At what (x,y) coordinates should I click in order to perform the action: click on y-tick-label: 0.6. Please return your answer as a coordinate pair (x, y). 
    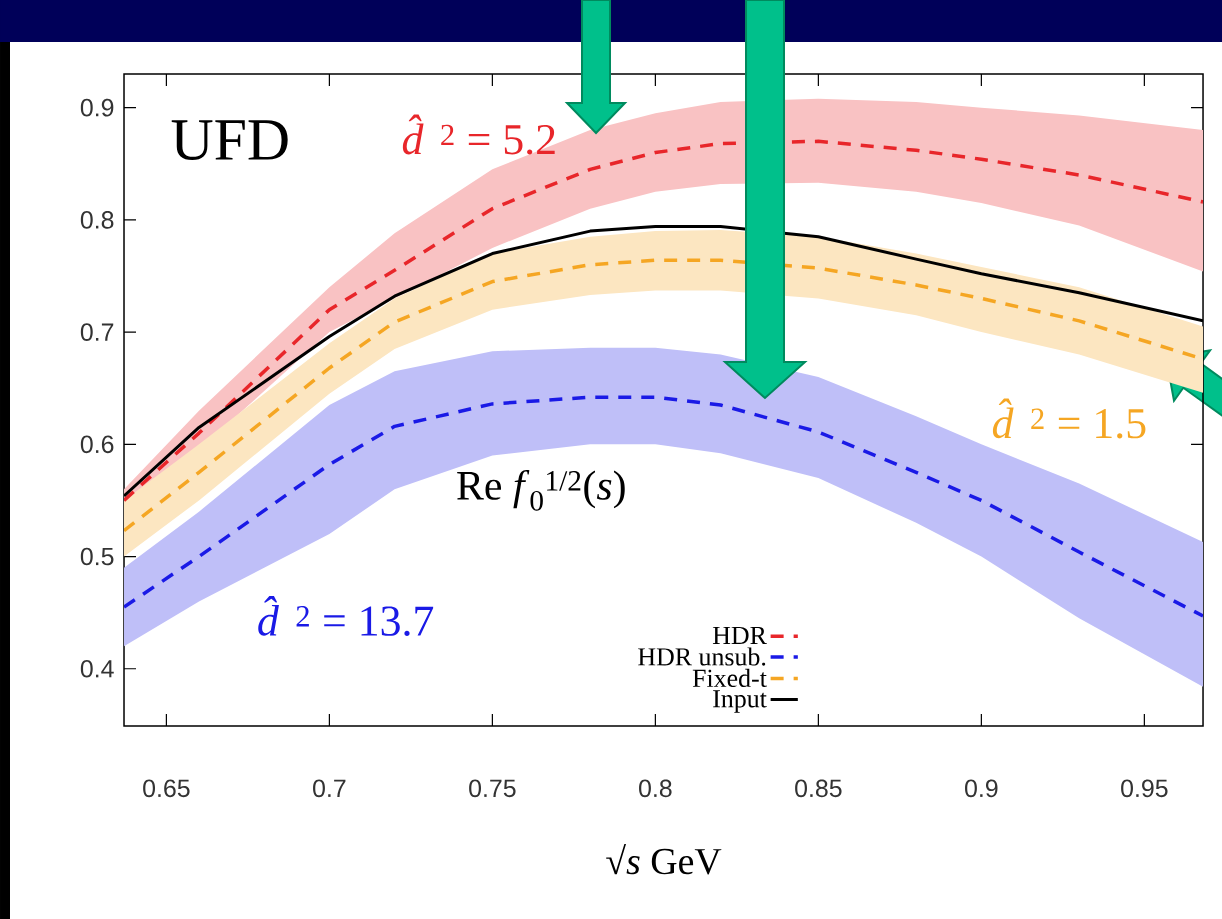
    Looking at the image, I should click on (97, 444).